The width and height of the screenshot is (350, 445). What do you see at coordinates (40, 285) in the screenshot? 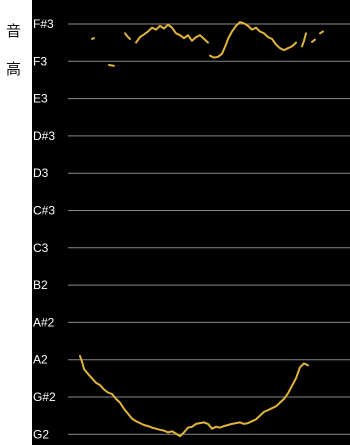
I see `y-tick-label: B2` at bounding box center [40, 285].